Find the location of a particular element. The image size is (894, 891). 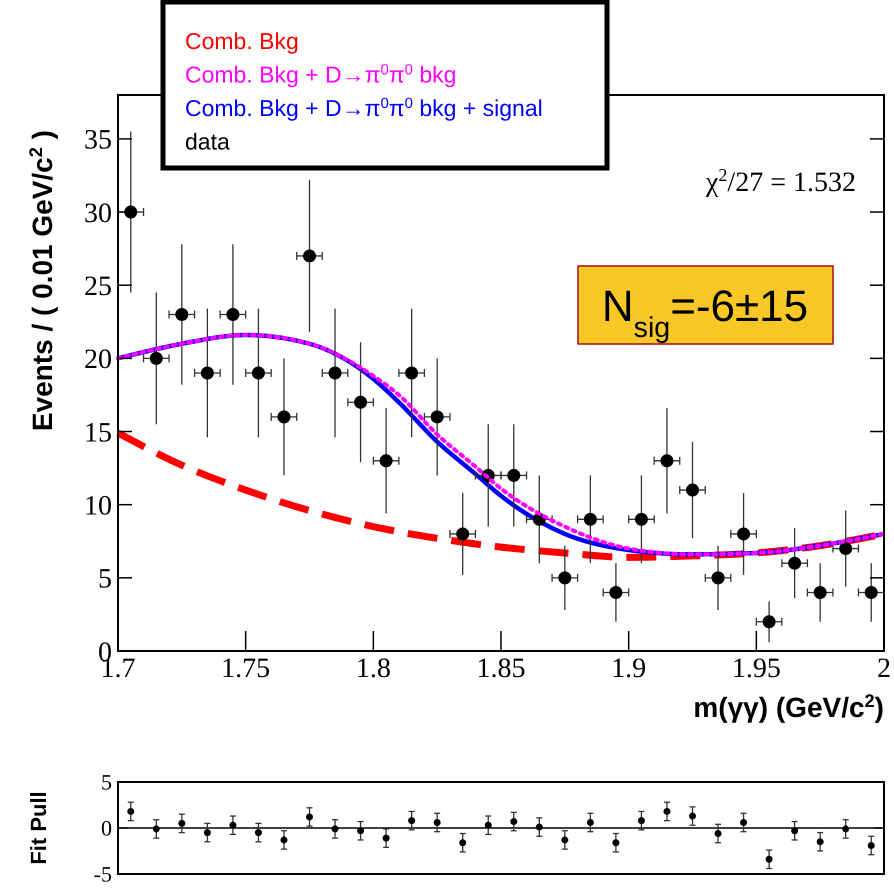

y-tick-label: 0 is located at coordinates (106, 828).